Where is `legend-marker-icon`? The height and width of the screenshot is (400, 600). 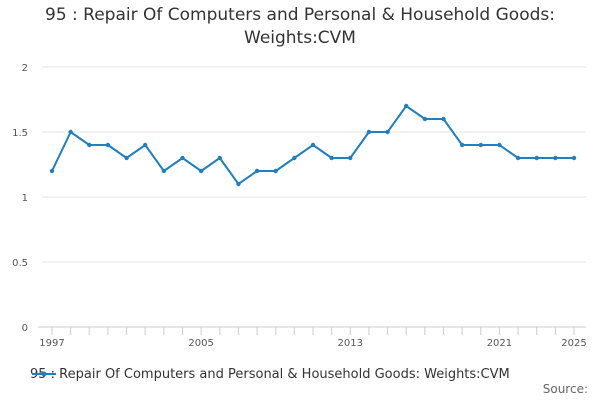 legend-marker-icon is located at coordinates (44, 374).